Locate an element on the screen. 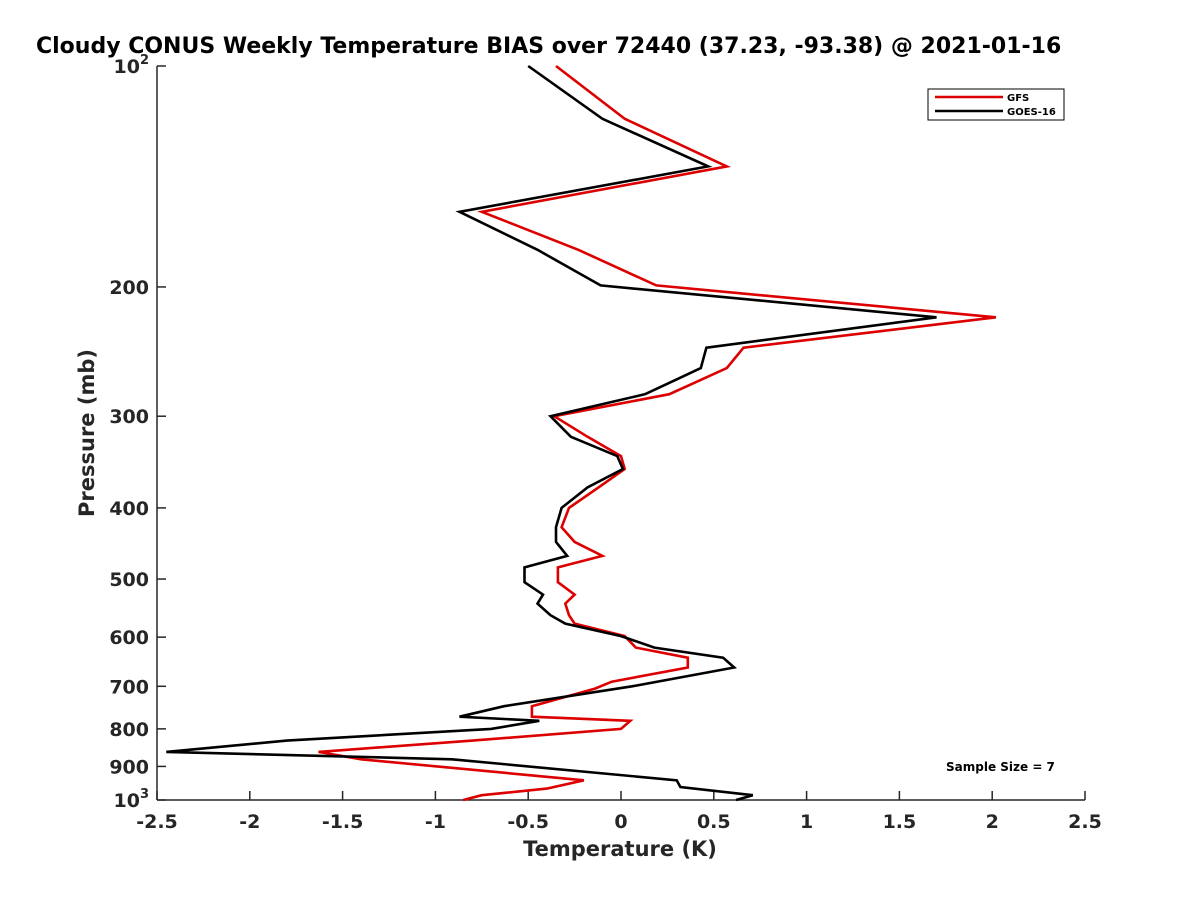 This screenshot has height=900, width=1200. x-axis-label: Temperature (K) is located at coordinates (620, 849).